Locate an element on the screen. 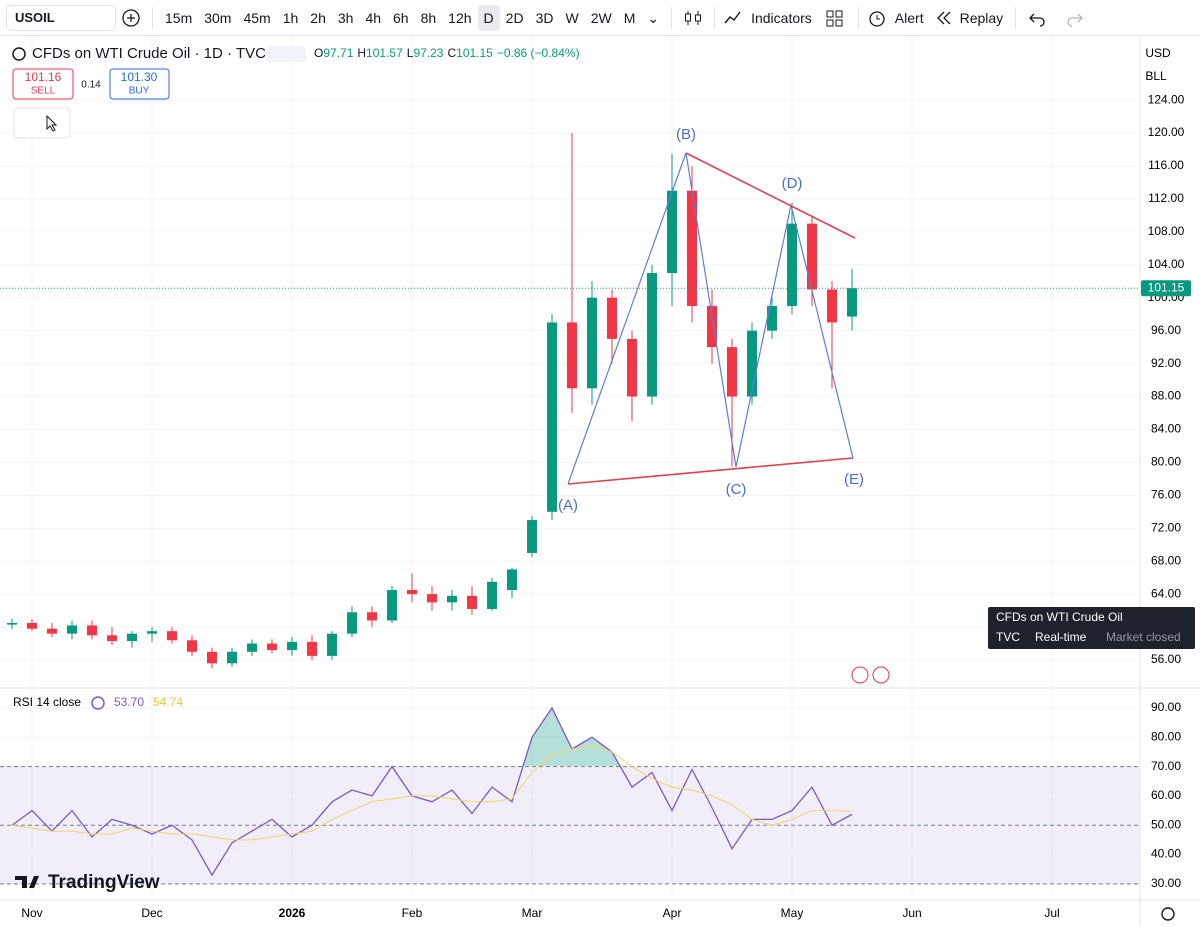 The height and width of the screenshot is (927, 1200). x-tick-label: Nov is located at coordinates (31, 913).